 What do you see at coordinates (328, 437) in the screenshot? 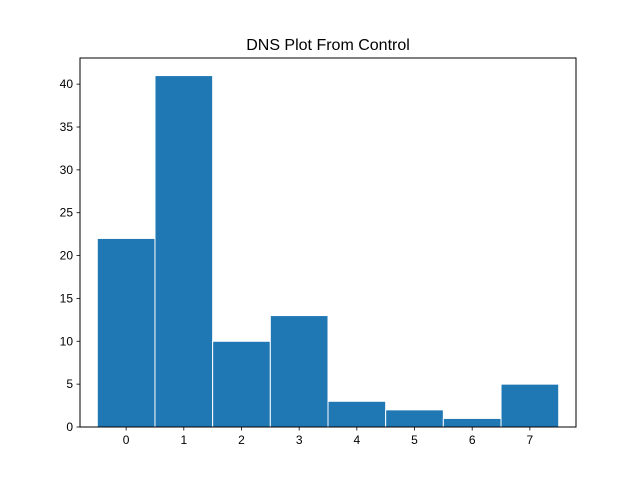
I see `x-axis: 0 1 2 3 4 5 6 7` at bounding box center [328, 437].